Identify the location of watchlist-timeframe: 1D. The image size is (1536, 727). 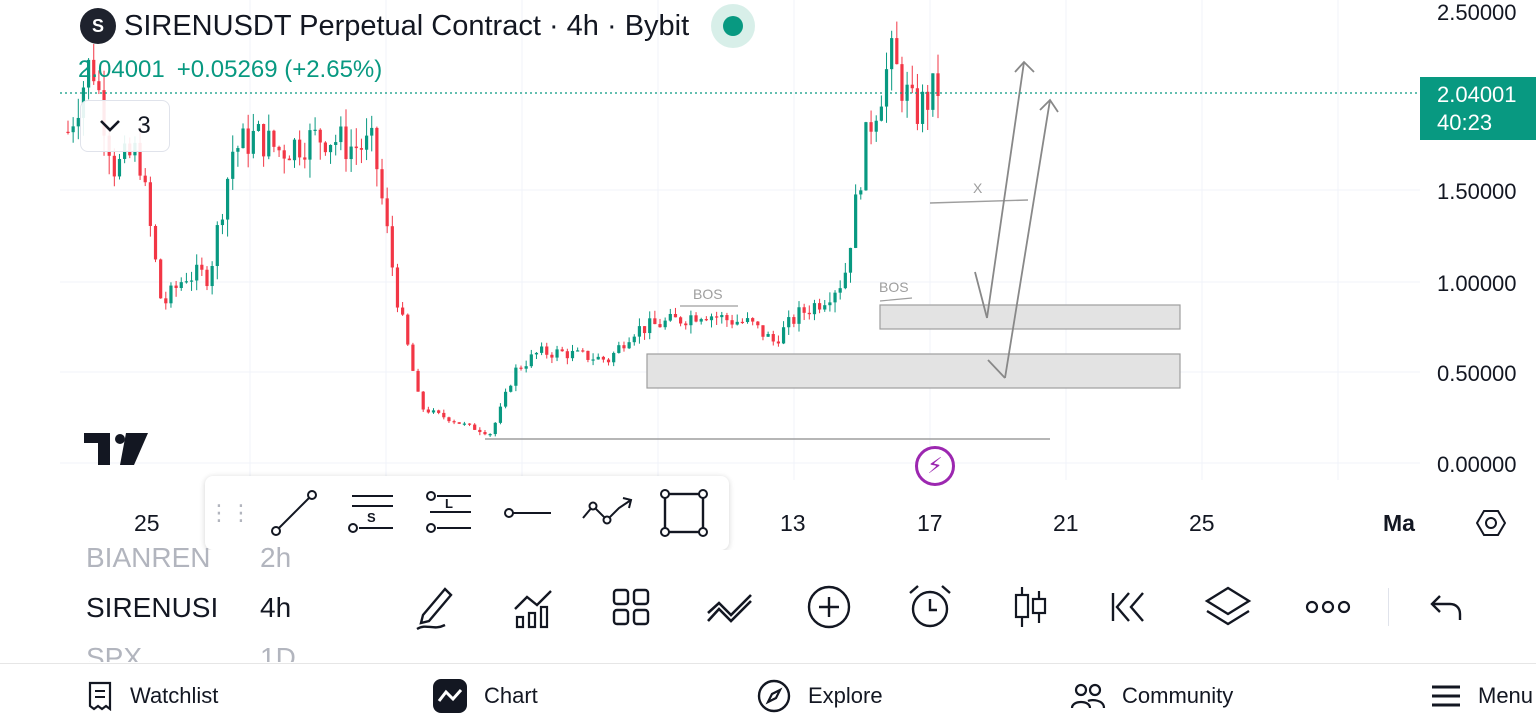
(278, 652).